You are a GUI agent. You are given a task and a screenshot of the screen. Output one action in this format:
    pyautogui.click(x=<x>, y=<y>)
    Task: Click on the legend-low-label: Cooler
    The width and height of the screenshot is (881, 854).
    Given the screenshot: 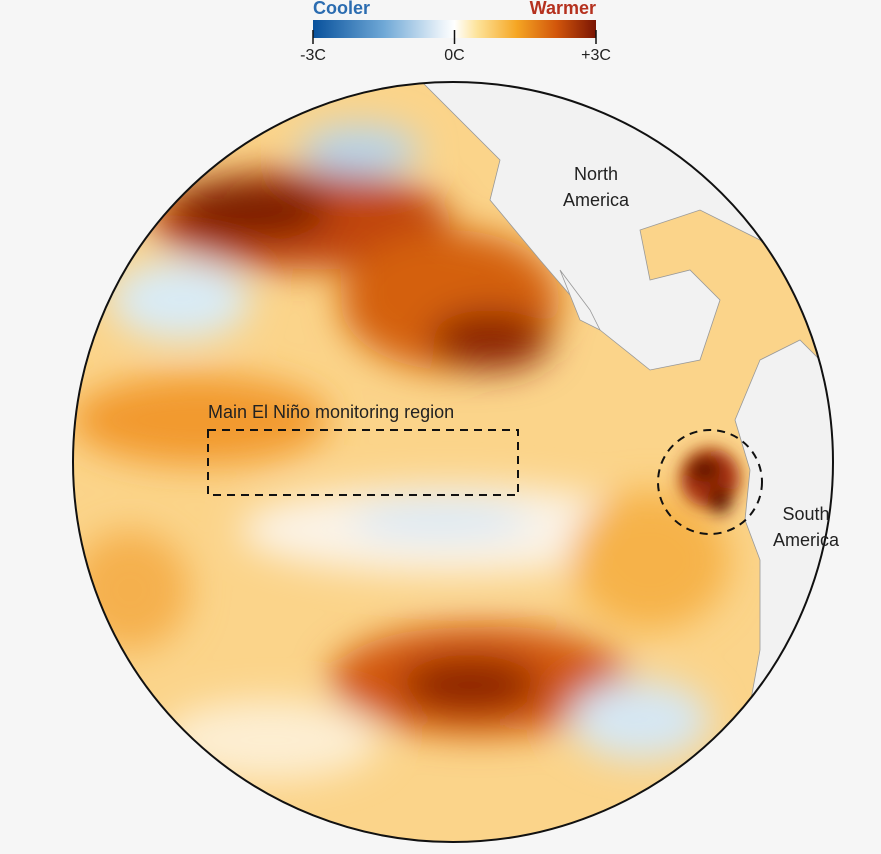 What is the action you would take?
    pyautogui.click(x=341, y=9)
    